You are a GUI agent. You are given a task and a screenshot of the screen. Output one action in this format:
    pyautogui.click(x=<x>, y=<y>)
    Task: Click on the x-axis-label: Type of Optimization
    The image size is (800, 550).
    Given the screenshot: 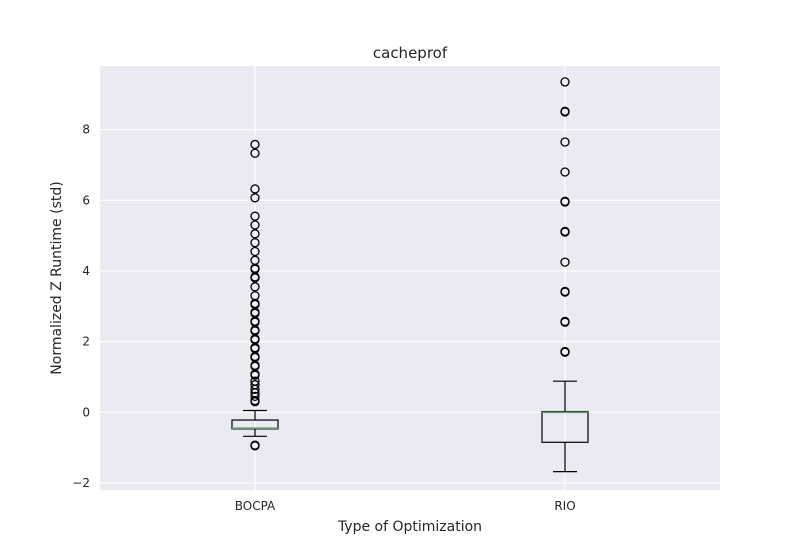 What is the action you would take?
    pyautogui.click(x=409, y=527)
    